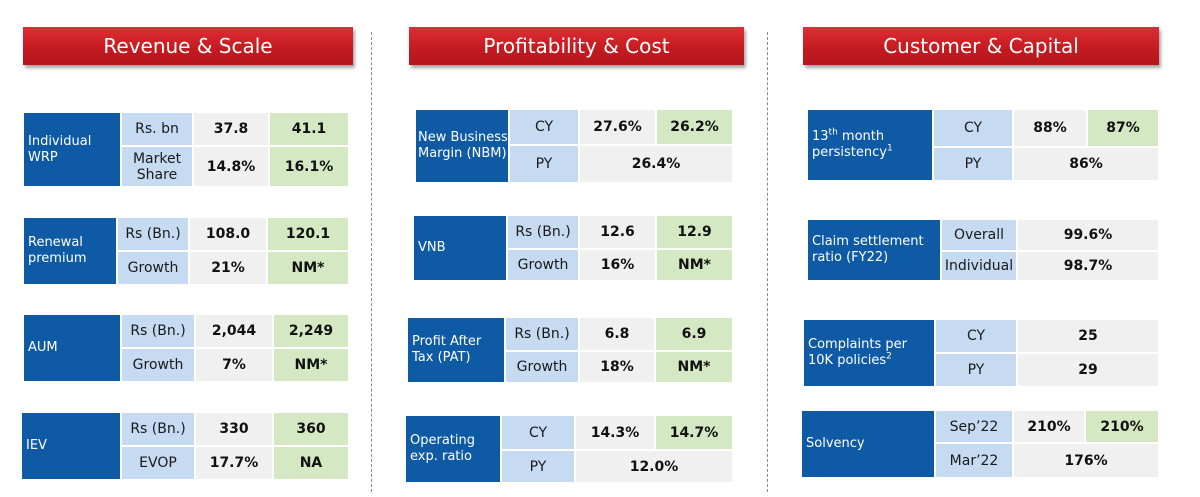 The height and width of the screenshot is (497, 1200). I want to click on value-prior: 37.8, so click(231, 129).